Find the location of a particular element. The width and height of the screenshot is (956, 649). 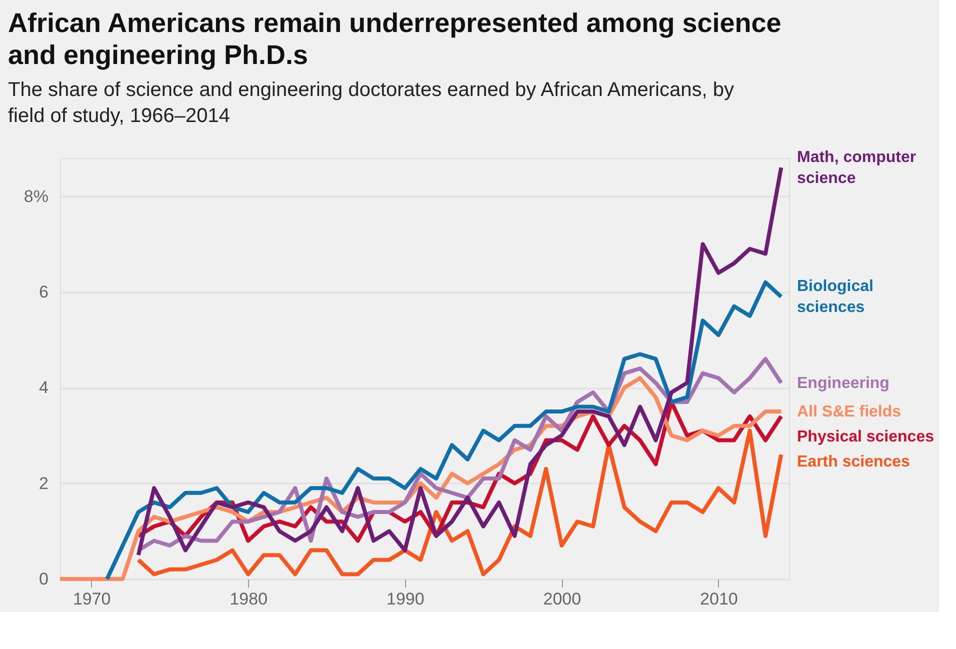

y-tick-label: 4 is located at coordinates (43, 388).